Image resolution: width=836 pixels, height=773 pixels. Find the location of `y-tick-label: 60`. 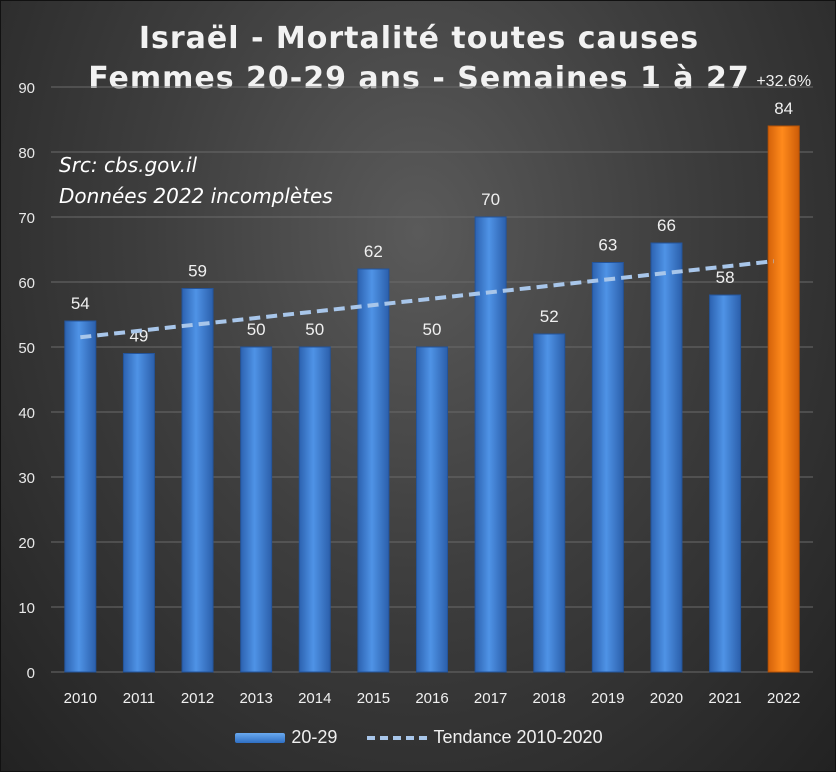

y-tick-label: 60 is located at coordinates (26, 283).